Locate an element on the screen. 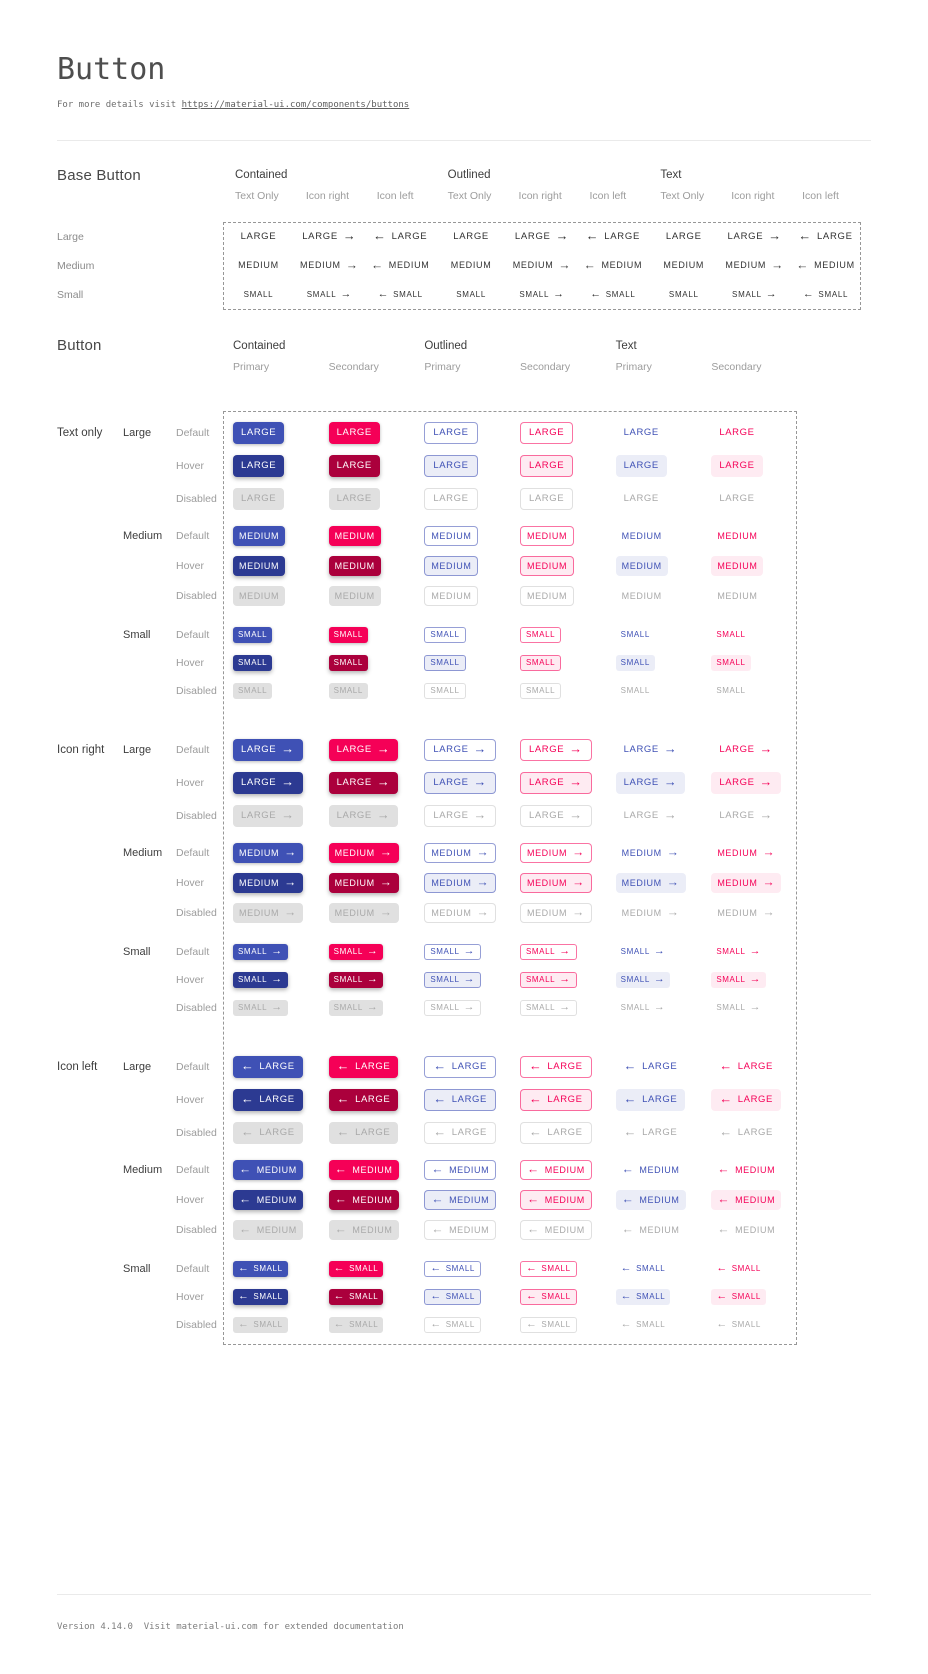  button-contained-primary-text-only-small-hover: SMALL is located at coordinates (253, 663).